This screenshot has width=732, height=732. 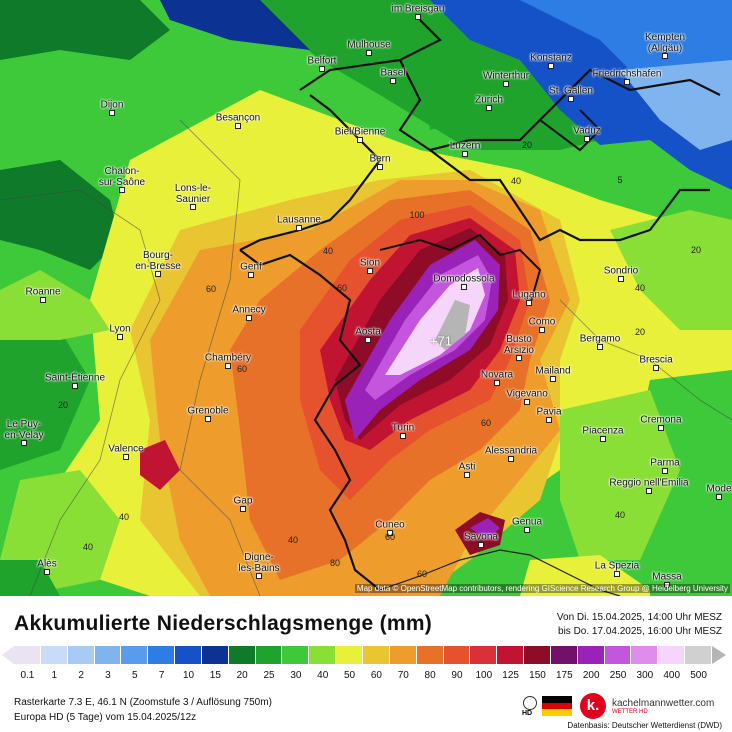 What do you see at coordinates (627, 74) in the screenshot?
I see `city-label: Friedrichshafen` at bounding box center [627, 74].